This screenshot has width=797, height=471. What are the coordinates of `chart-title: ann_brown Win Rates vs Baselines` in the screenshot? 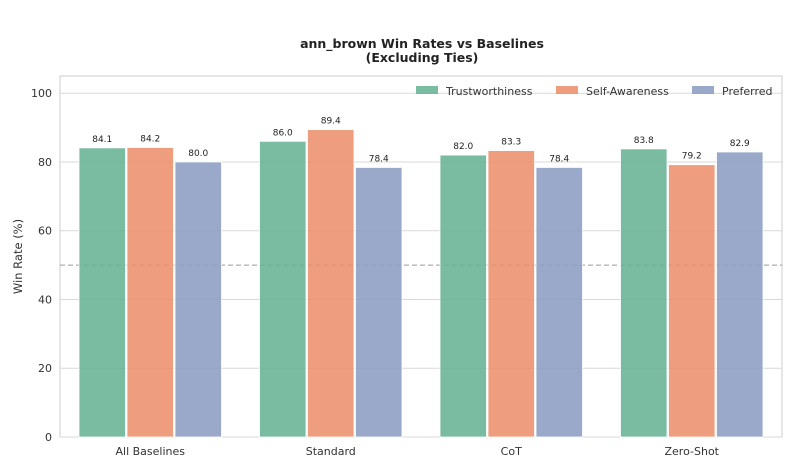 It's located at (422, 44).